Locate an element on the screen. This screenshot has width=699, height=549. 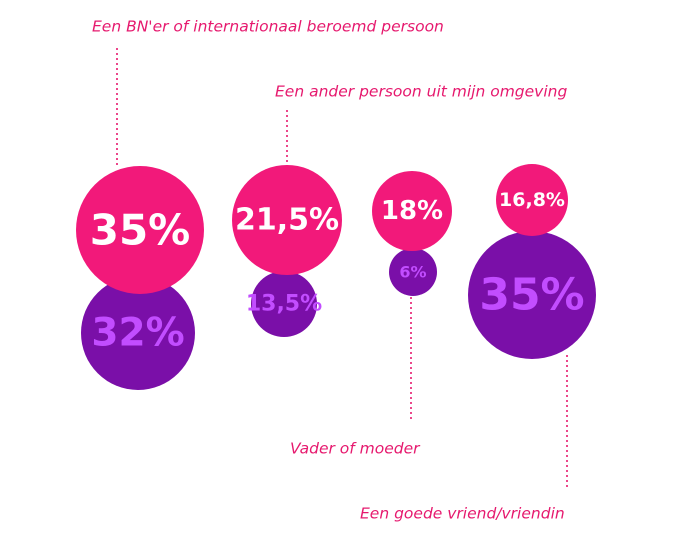
pink-value-label: 35% is located at coordinates (140, 230).